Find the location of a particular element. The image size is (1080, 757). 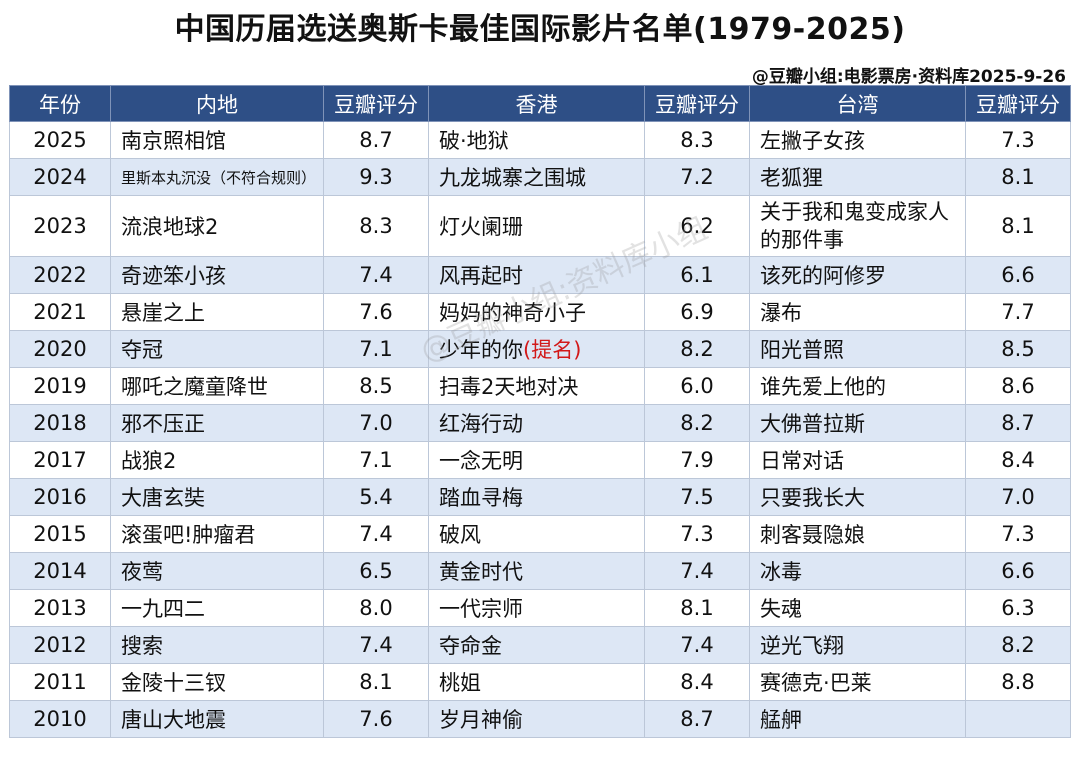

mainland-film-text: 南京照相馆 is located at coordinates (173, 141).